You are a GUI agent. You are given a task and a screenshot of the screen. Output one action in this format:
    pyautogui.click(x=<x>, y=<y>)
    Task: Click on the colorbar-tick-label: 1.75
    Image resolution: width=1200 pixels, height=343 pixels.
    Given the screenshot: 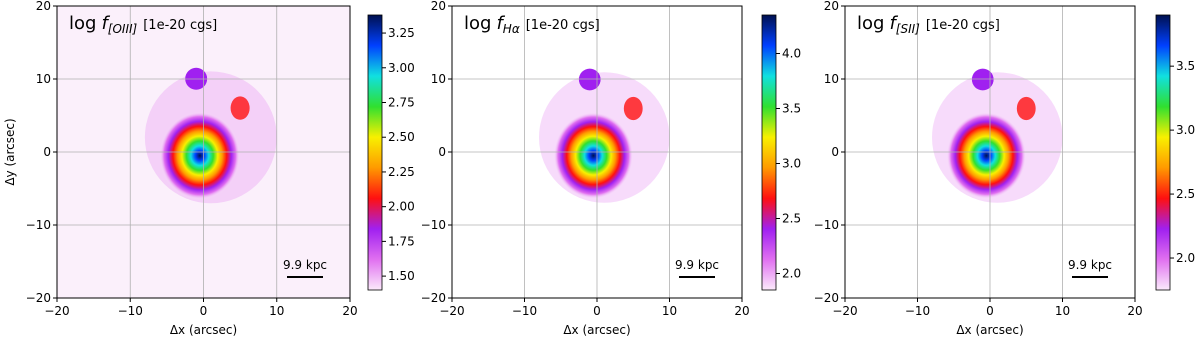 What is the action you would take?
    pyautogui.click(x=401, y=241)
    